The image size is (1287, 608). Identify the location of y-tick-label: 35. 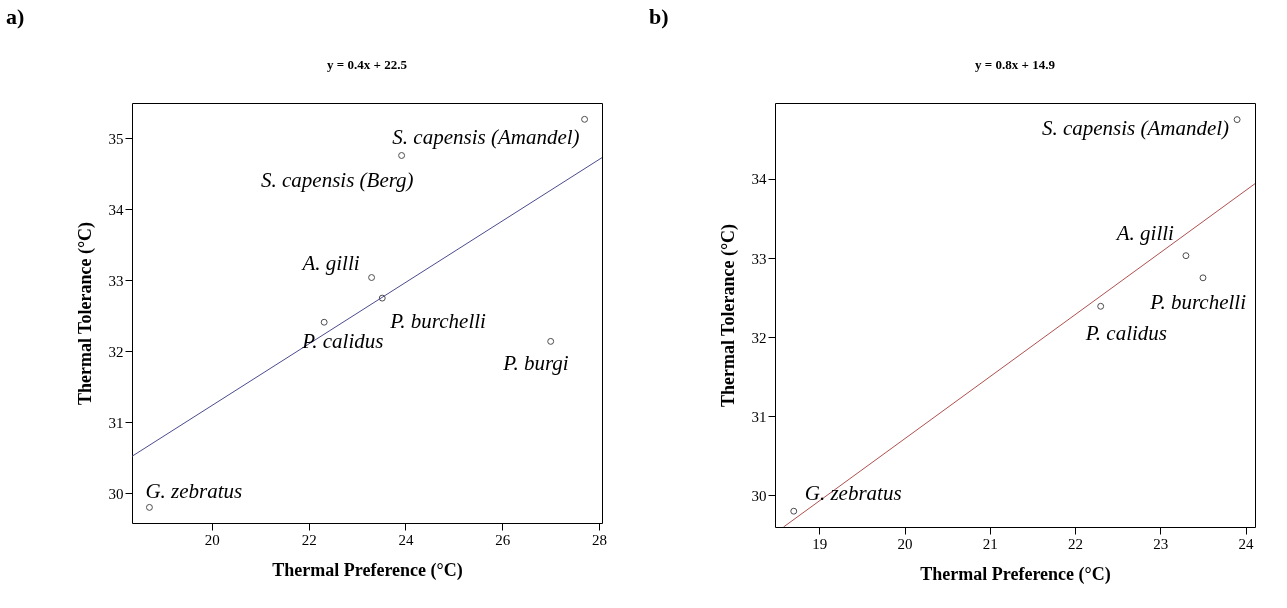
(116, 138).